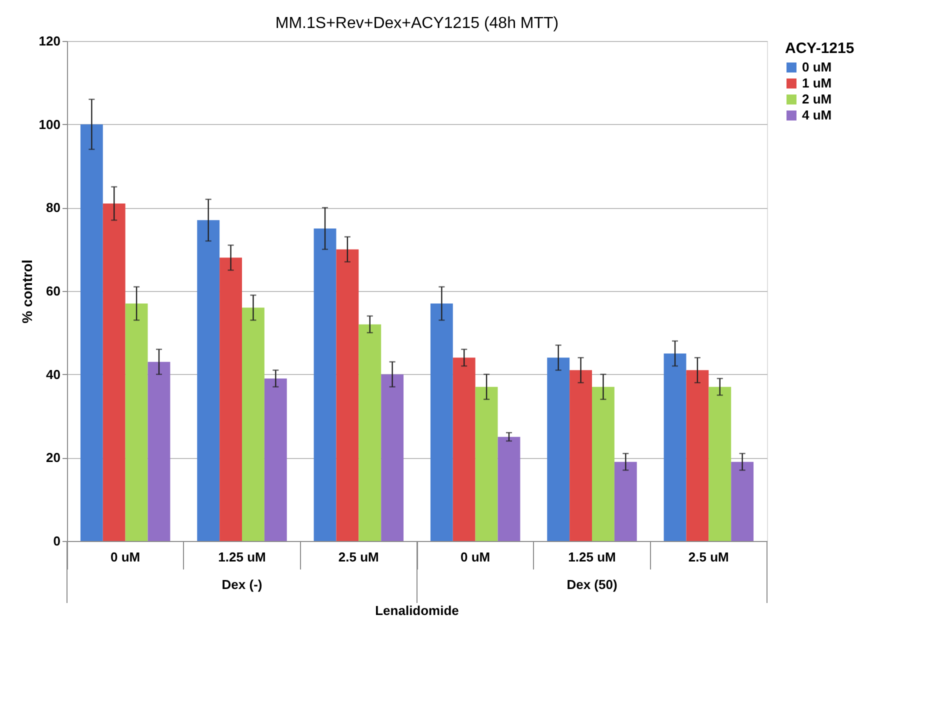  Describe the element at coordinates (26, 292) in the screenshot. I see `y-axis-title: % control` at that location.